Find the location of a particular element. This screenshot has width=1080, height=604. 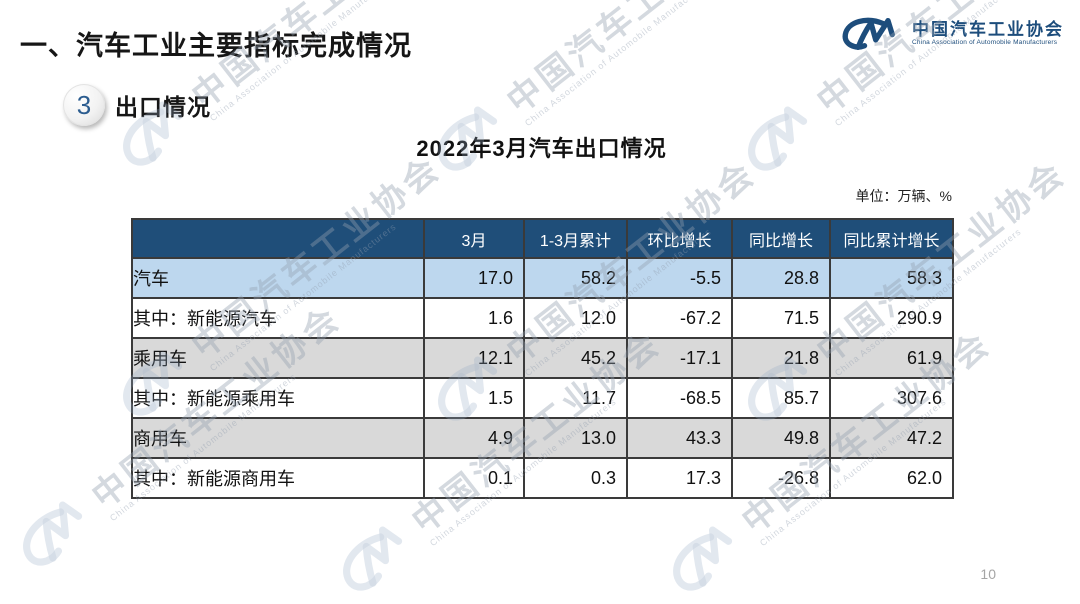

cell-value: 12.1 is located at coordinates (474, 358).